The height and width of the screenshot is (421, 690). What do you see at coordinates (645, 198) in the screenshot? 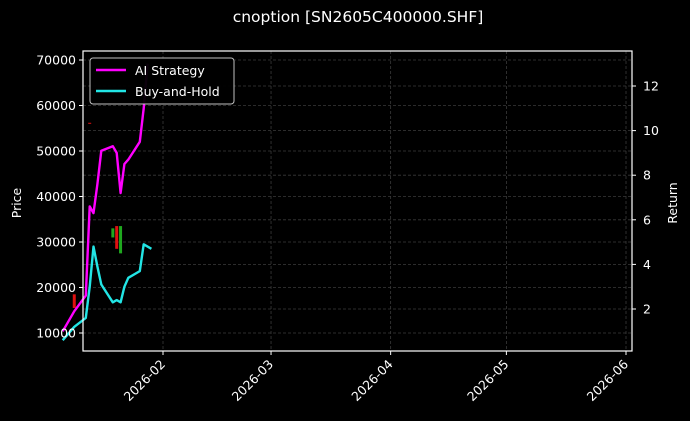
I see `right-y-axis: 2 4 6 8 10 12` at bounding box center [645, 198].